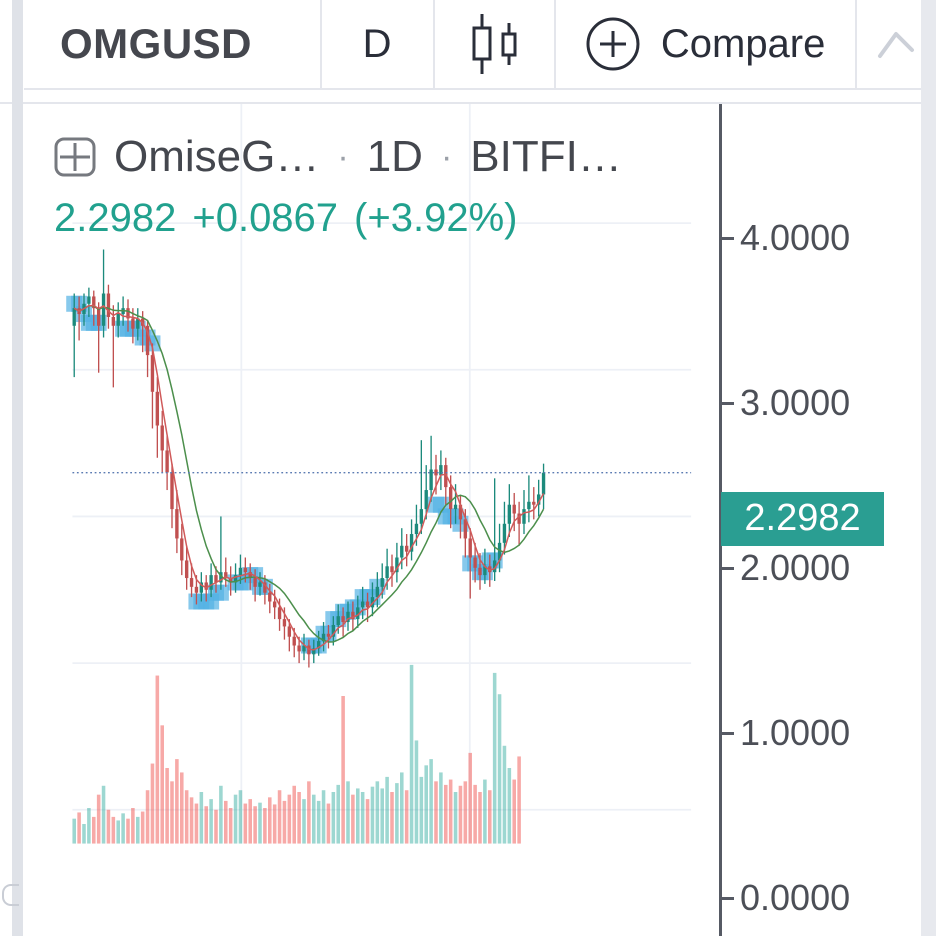  I want to click on caret-icon, so click(896, 45).